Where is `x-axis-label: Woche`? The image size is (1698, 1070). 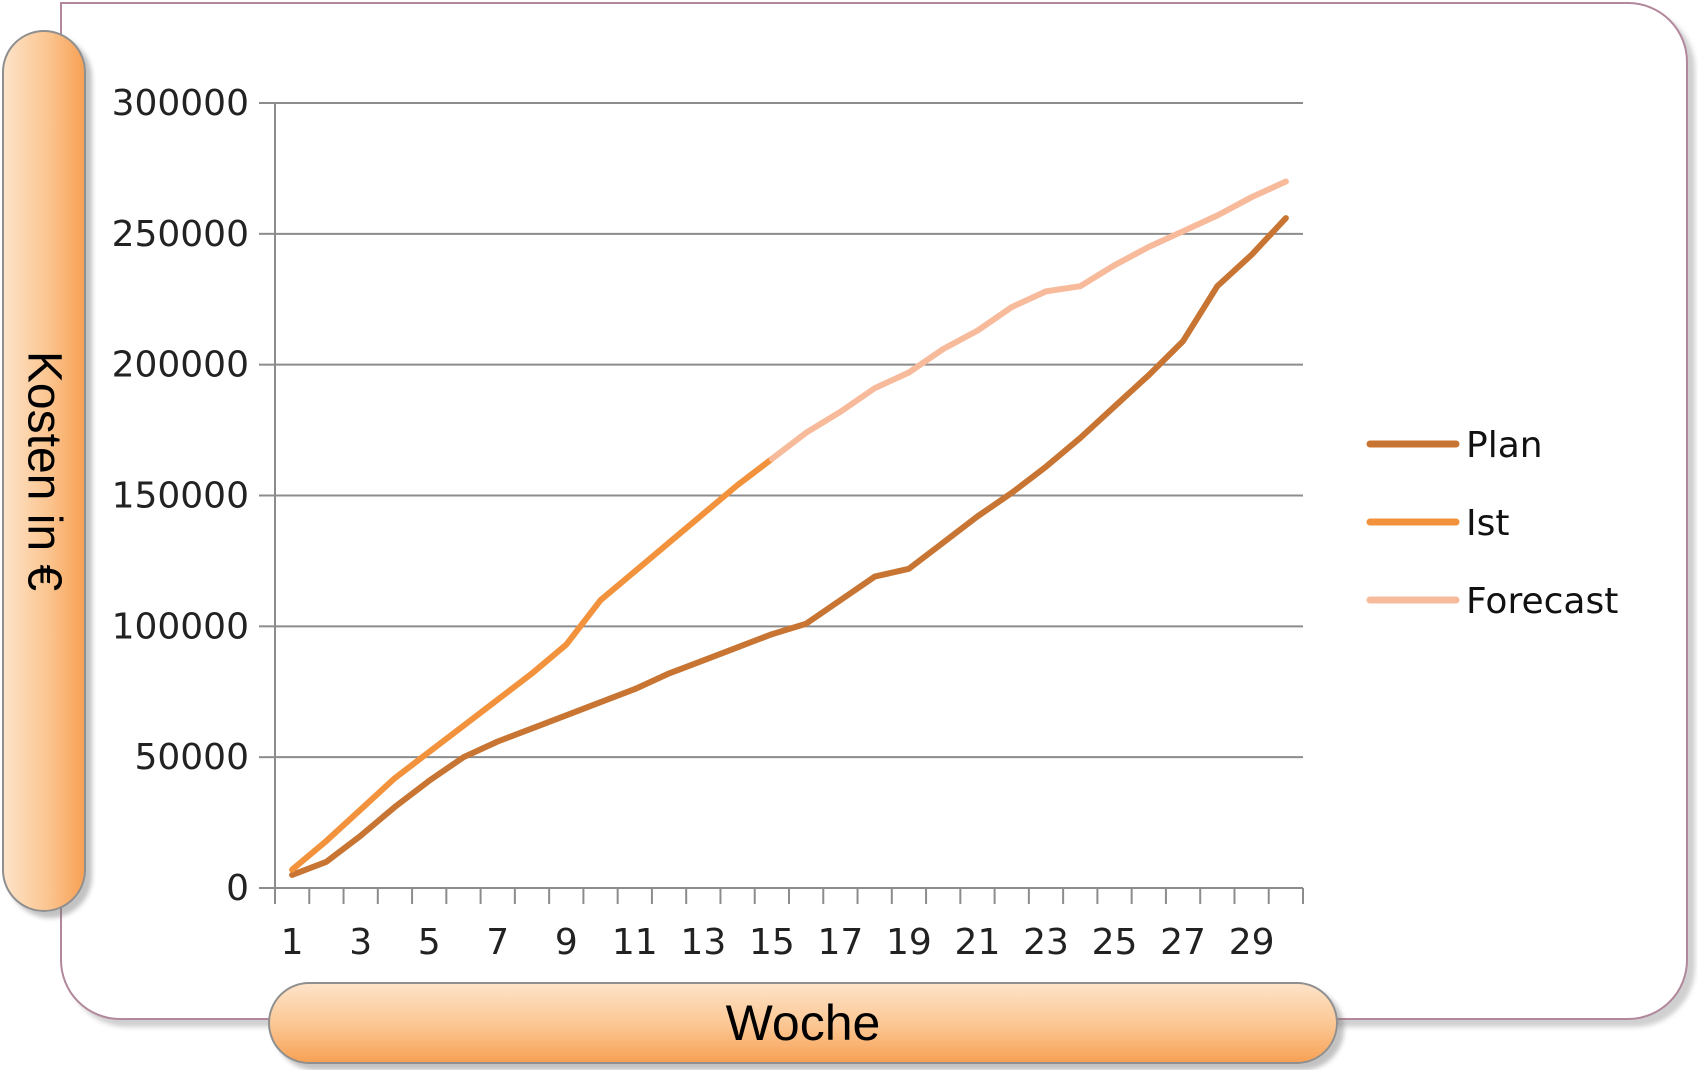 x-axis-label: Woche is located at coordinates (803, 1023).